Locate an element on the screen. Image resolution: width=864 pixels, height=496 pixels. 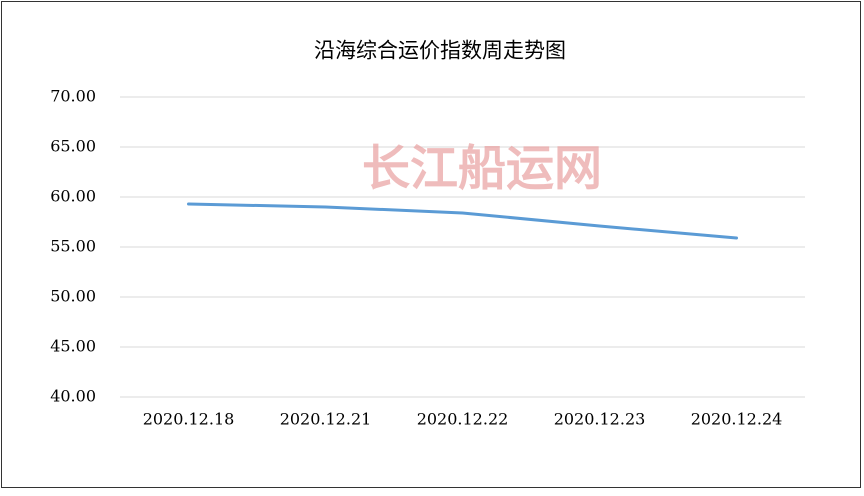
y-tick-label: 55.00 is located at coordinates (73, 246).